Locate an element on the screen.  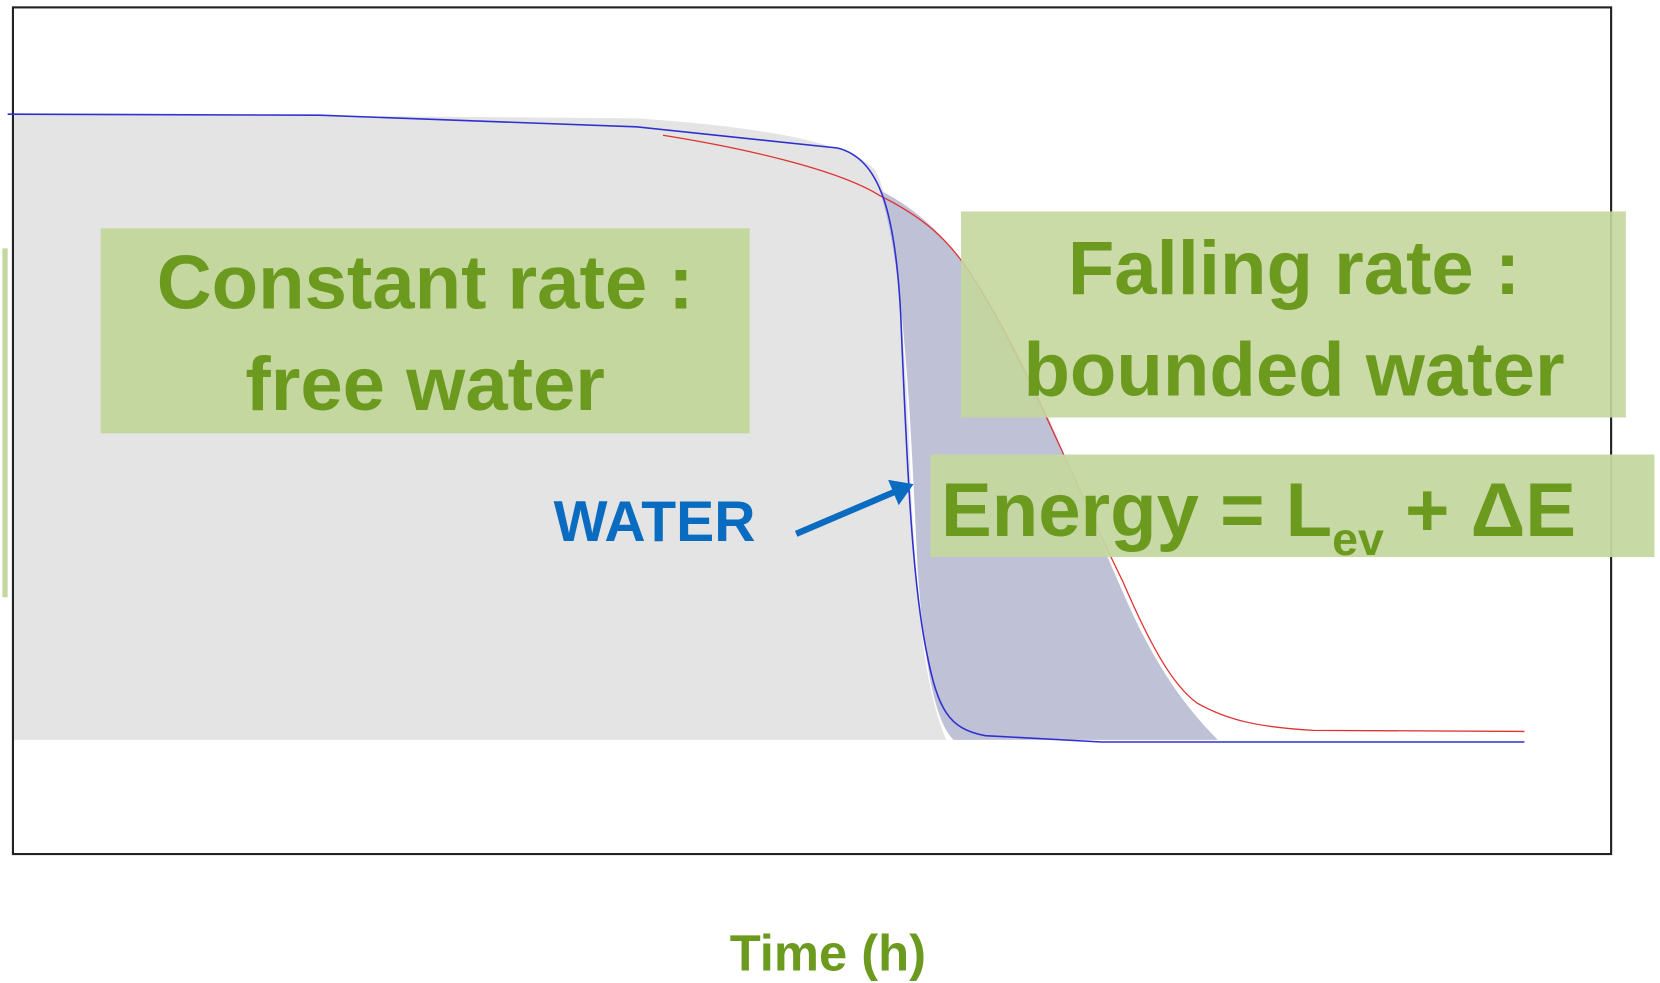
left-strip is located at coordinates (5, 423).